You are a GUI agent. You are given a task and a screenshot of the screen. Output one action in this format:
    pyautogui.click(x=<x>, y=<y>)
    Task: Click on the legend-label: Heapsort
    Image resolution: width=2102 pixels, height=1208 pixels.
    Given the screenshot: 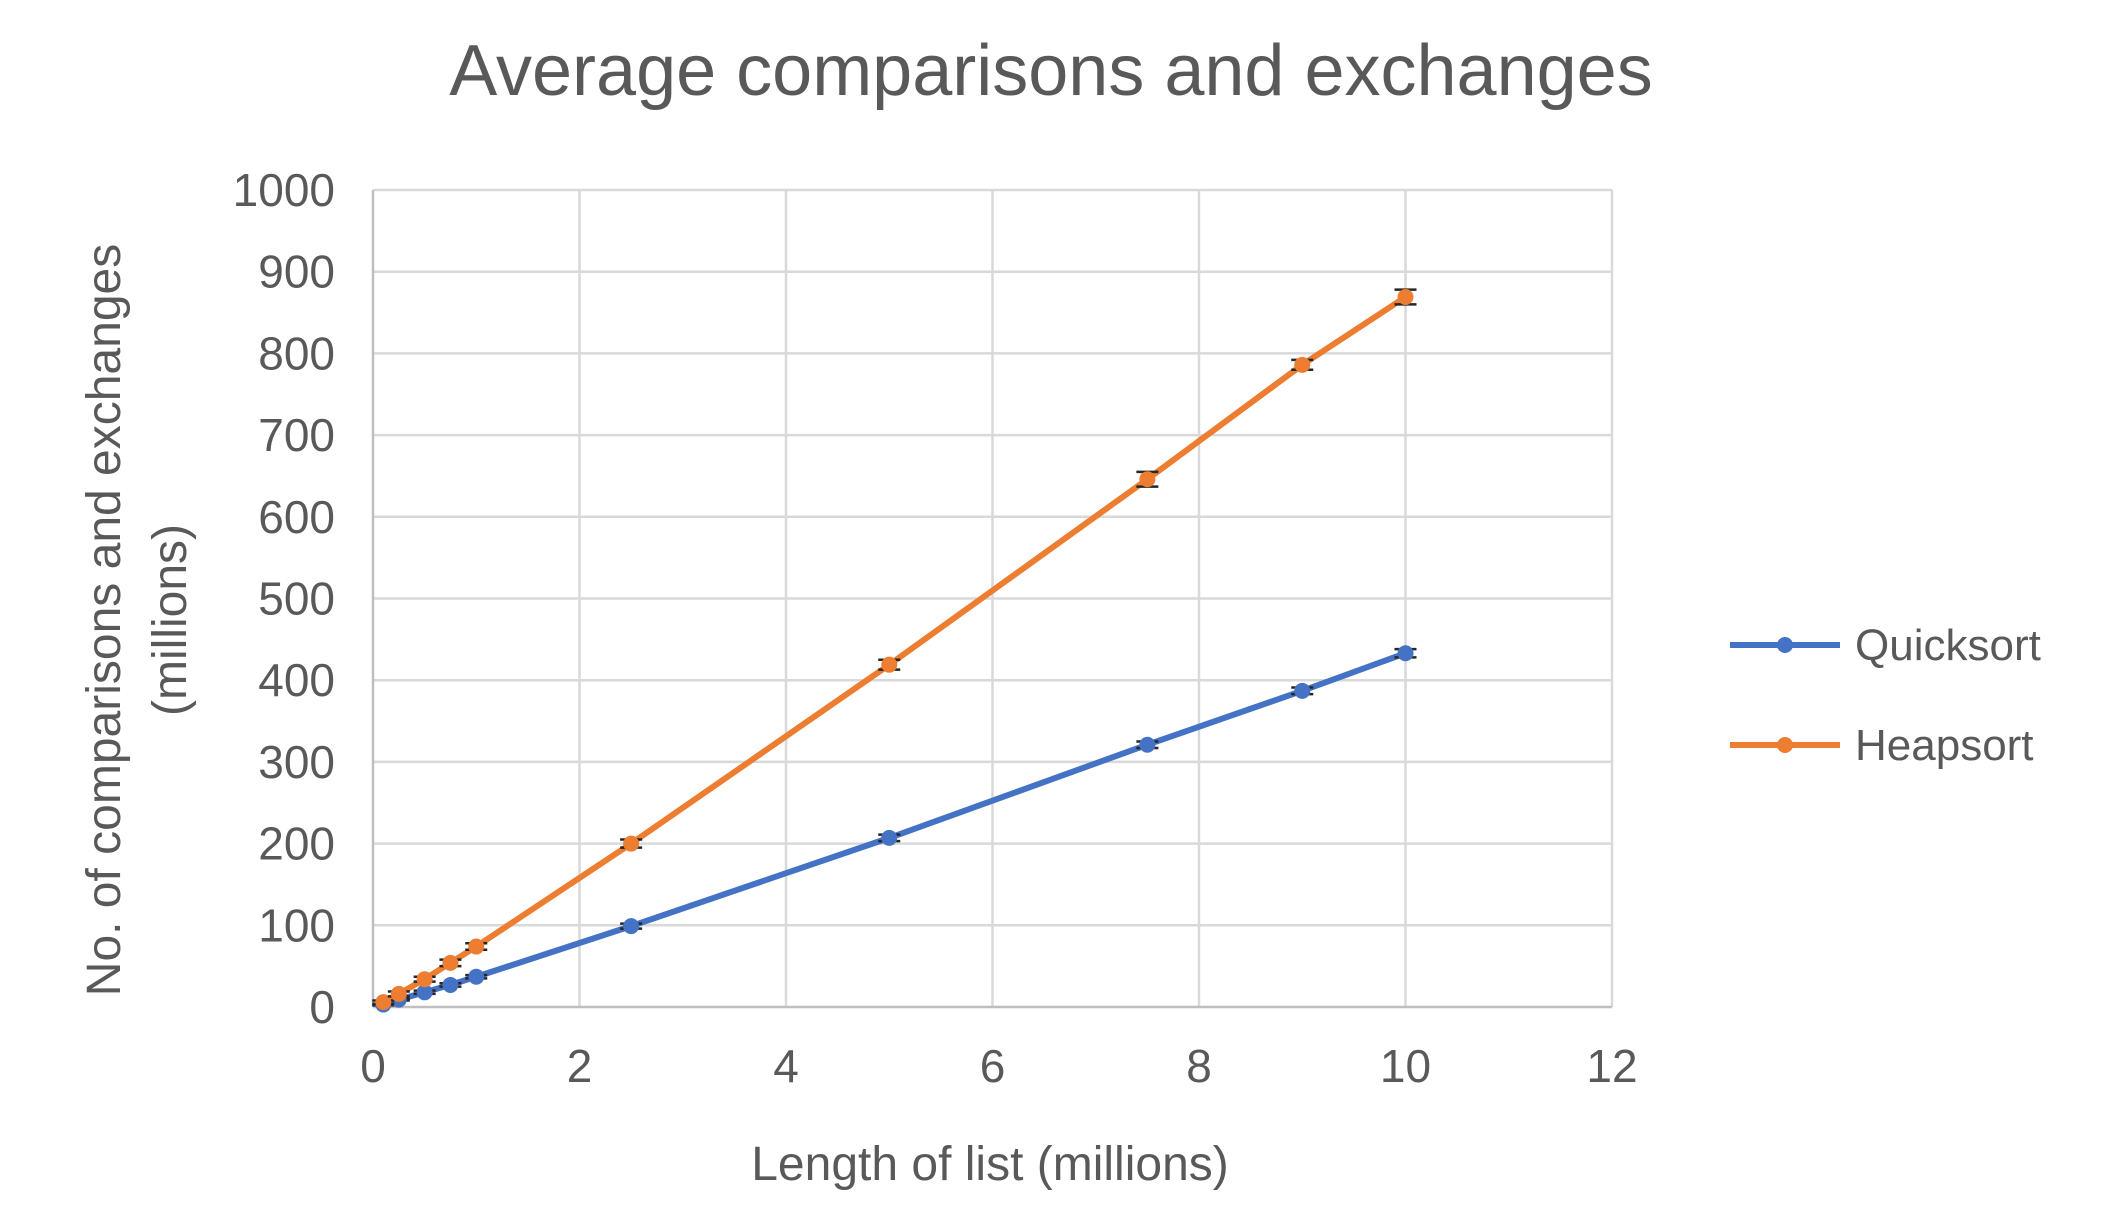 What is the action you would take?
    pyautogui.click(x=1944, y=745)
    